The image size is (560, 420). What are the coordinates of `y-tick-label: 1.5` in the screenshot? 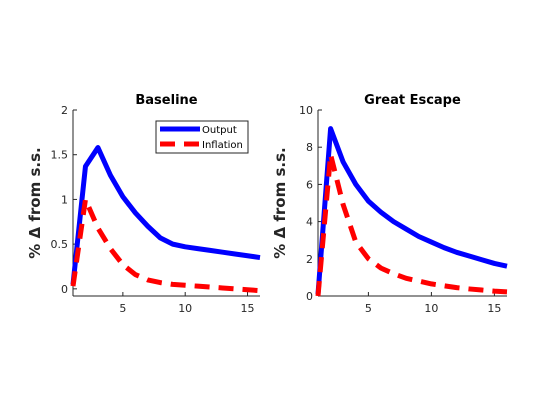 It's located at (60, 155).